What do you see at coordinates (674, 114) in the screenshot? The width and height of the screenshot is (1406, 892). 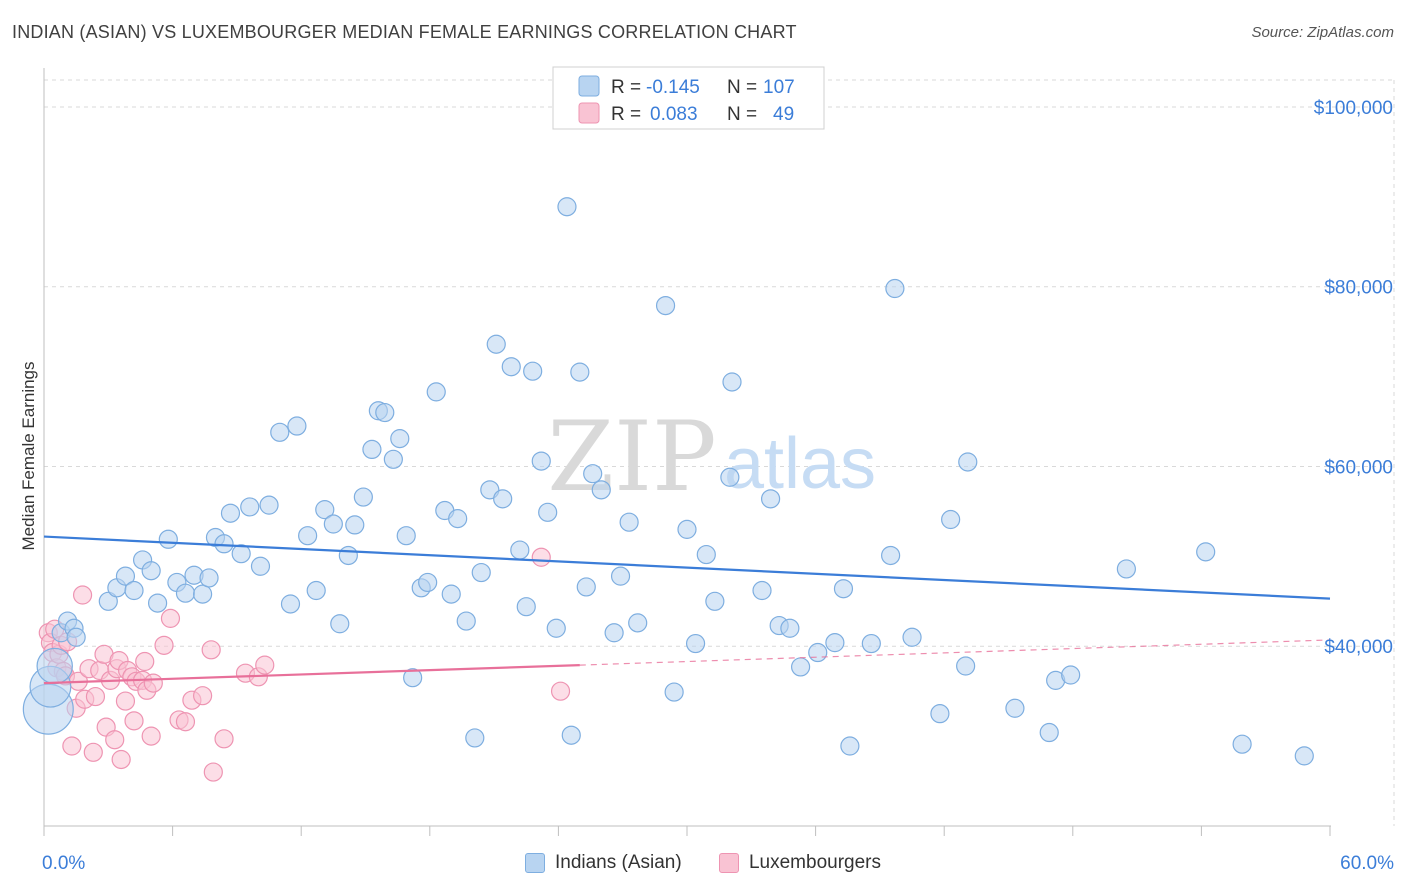 I see `legend-r-value-2: 0.083` at bounding box center [674, 114].